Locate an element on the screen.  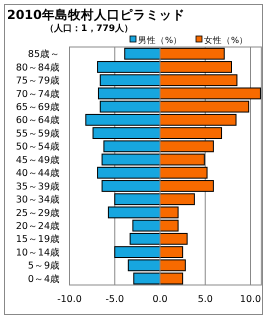
x-tick-label: 10.0 is located at coordinates (251, 299).